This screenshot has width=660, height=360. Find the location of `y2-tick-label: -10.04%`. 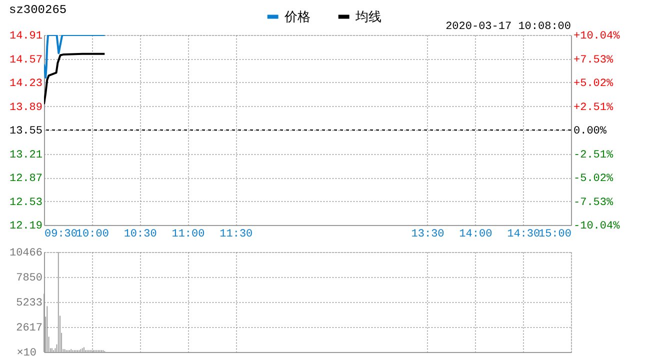

y2-tick-label: -10.04% is located at coordinates (597, 226).